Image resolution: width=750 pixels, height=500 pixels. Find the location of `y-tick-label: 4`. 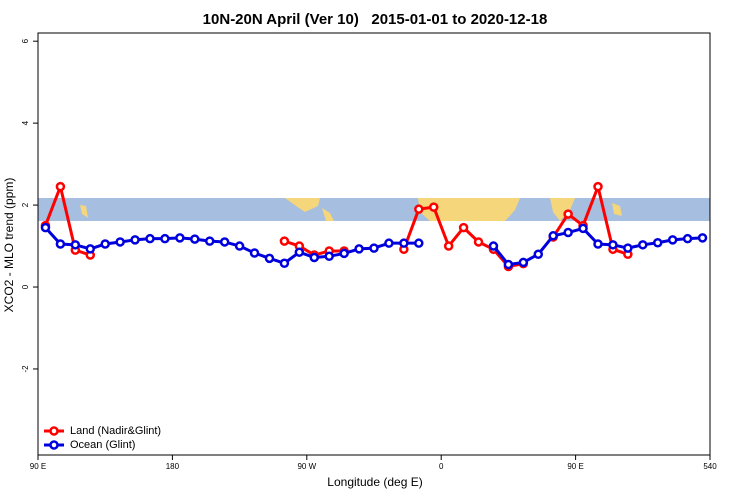

y-tick-label: 4 is located at coordinates (25, 122).